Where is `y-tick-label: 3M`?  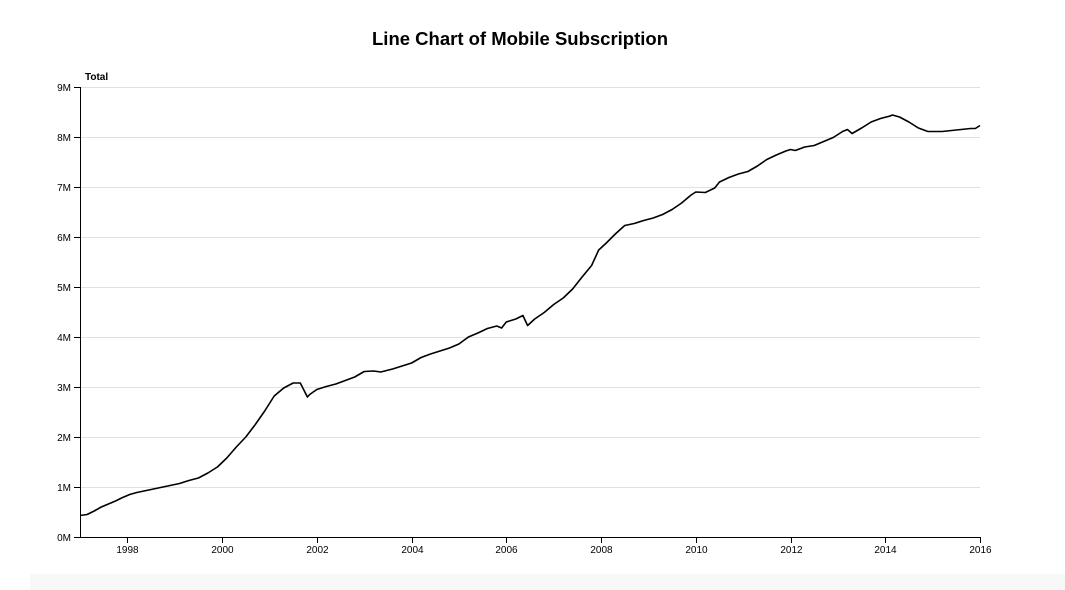
y-tick-label: 3M is located at coordinates (64, 388).